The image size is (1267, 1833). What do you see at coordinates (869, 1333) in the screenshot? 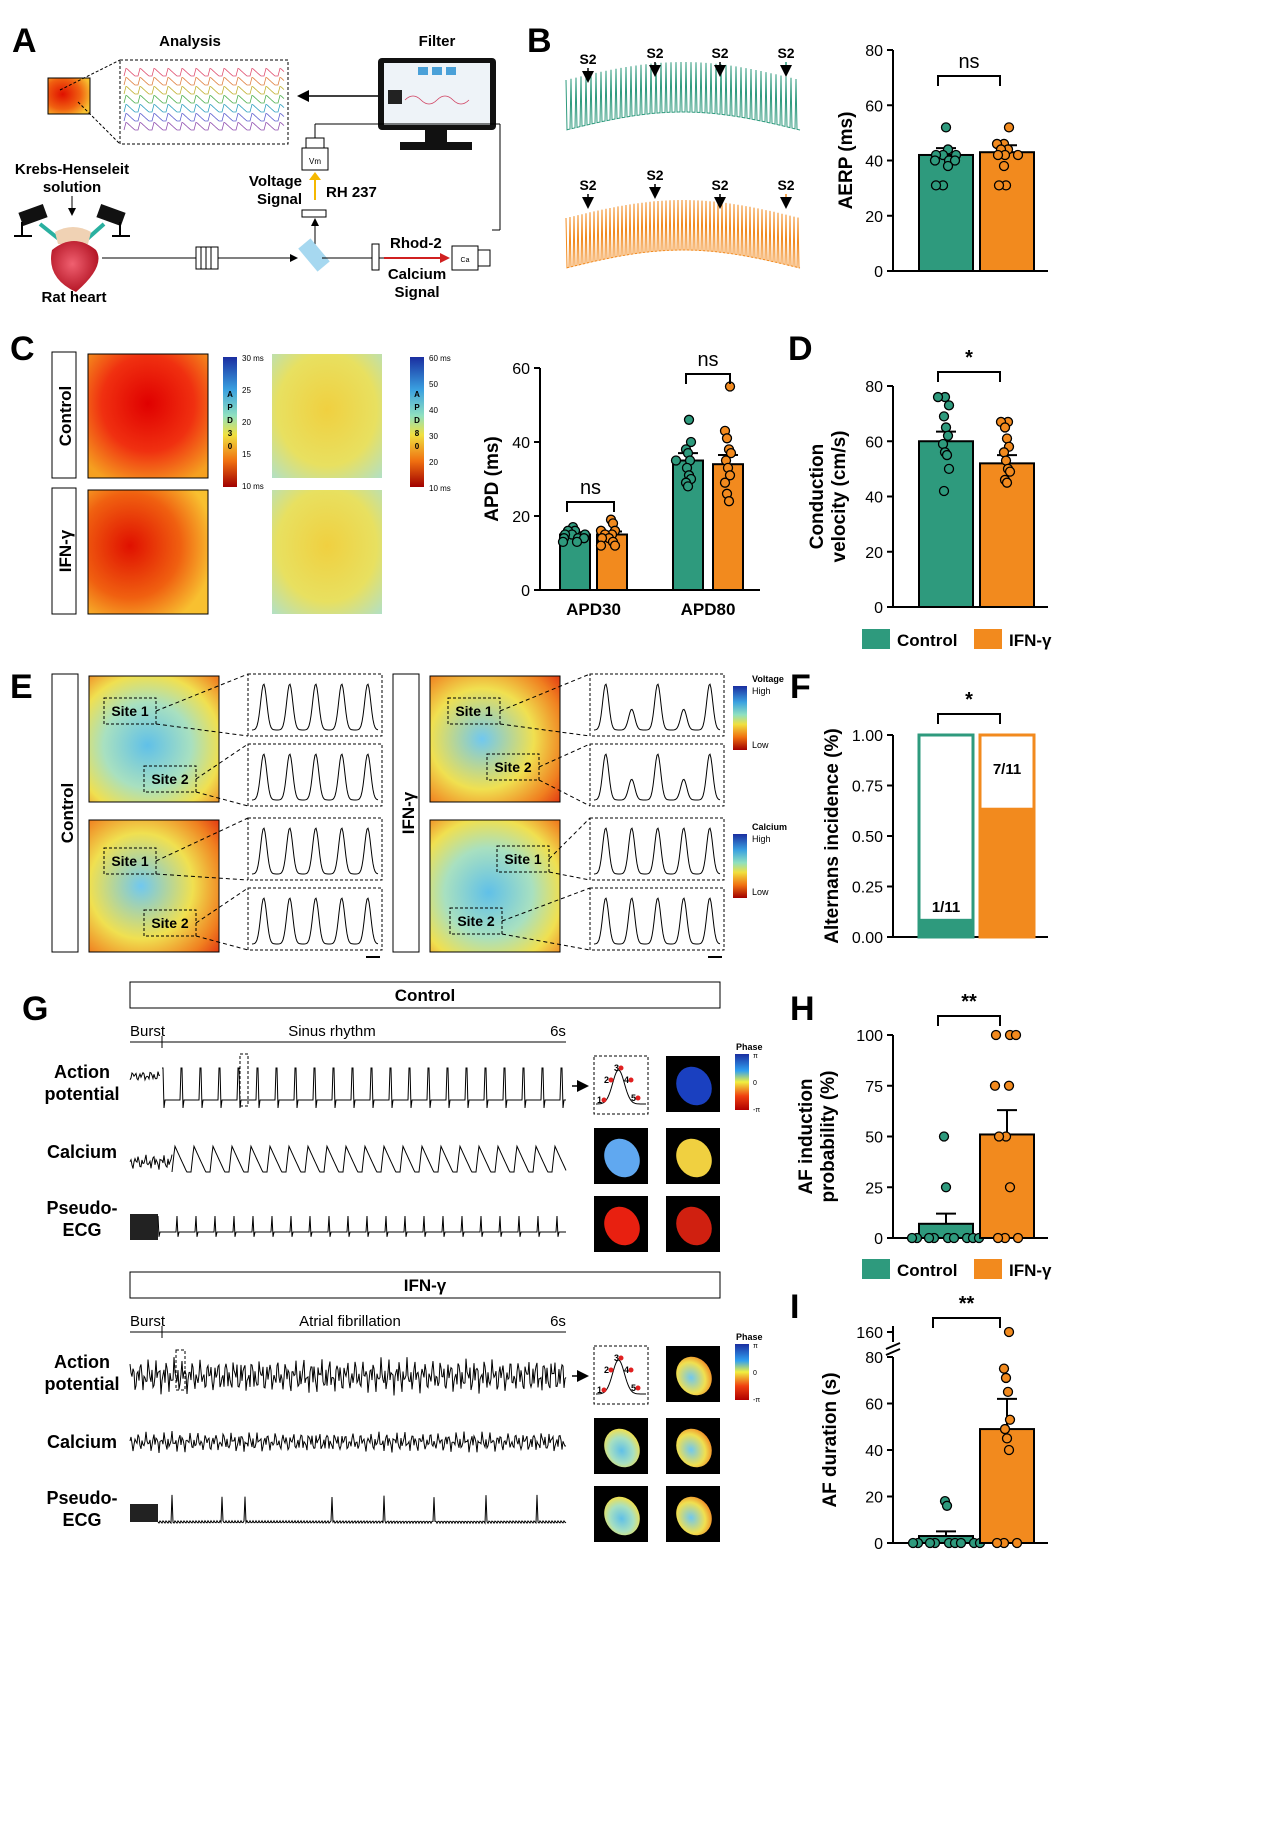
I see `y-tick-label: 160` at bounding box center [869, 1333].